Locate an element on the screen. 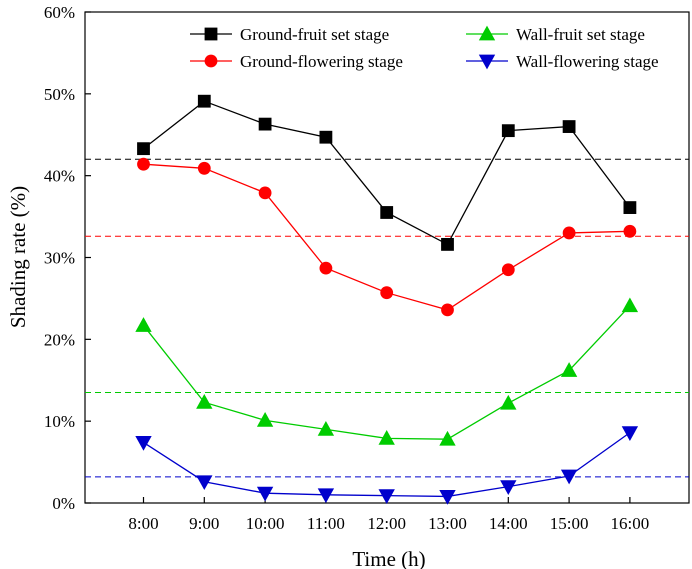 This screenshot has height=569, width=692. y-axis: 0% 10% 20% 30% 40% 50% 60% is located at coordinates (67, 258).